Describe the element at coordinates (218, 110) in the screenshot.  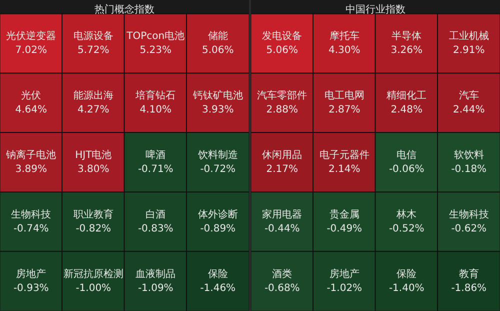
I see `data-label: 3.93%` at that location.